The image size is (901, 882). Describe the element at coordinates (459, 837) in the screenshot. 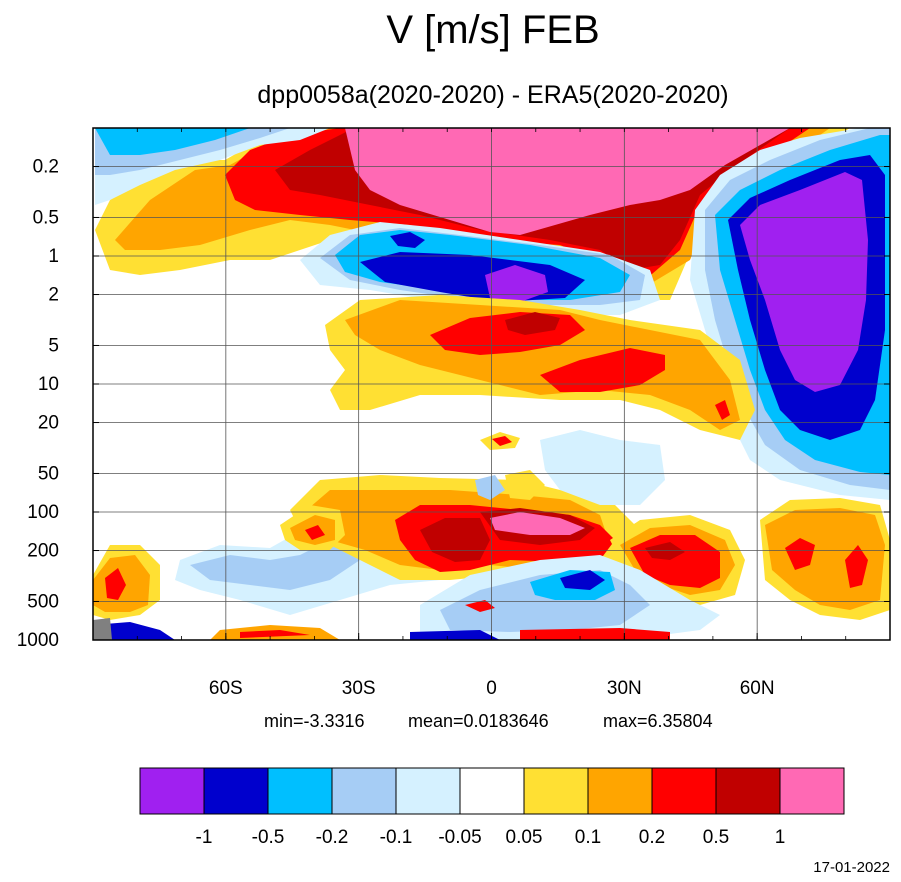

I see `colorbar-label: -0.05` at that location.